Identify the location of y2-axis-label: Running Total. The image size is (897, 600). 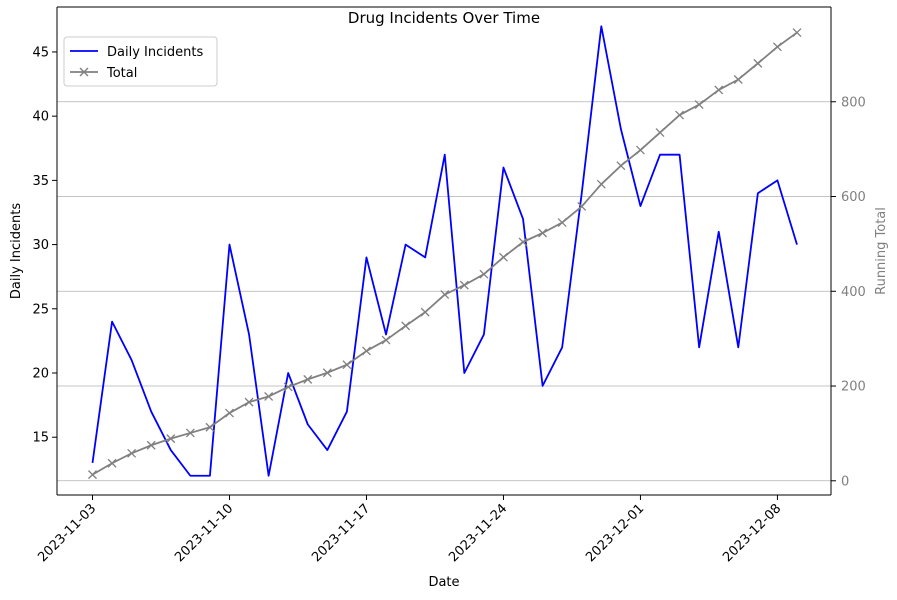
(881, 251).